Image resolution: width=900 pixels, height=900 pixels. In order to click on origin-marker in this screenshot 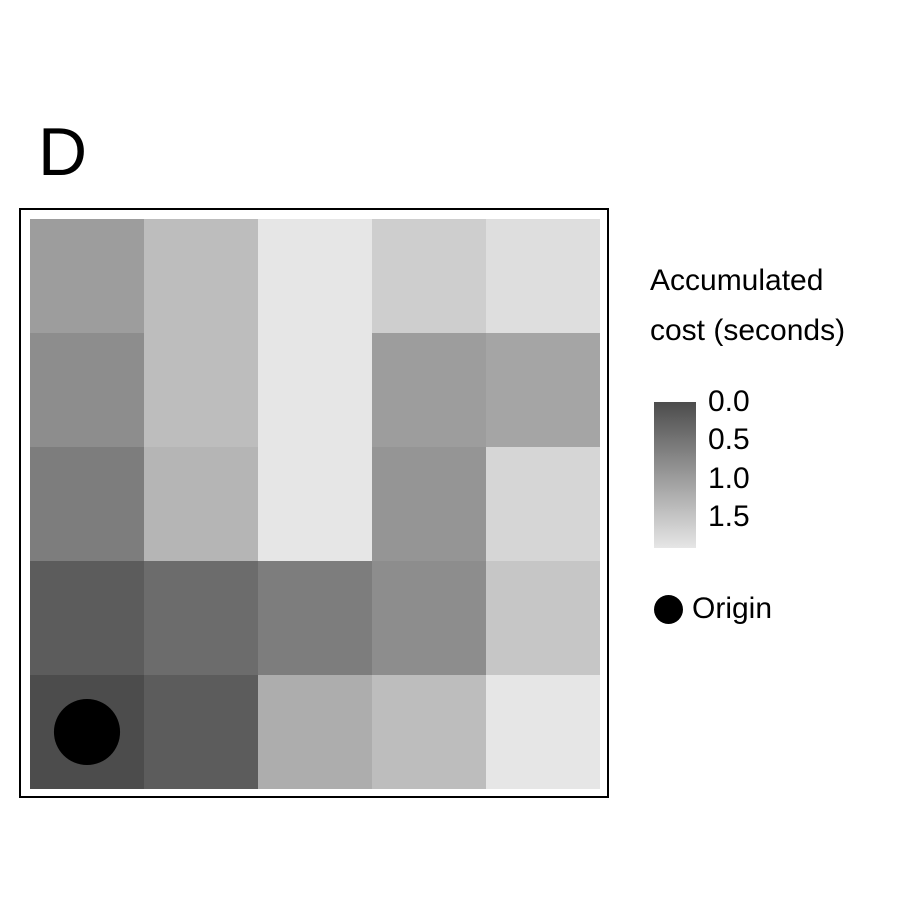, I will do `click(87, 732)`.